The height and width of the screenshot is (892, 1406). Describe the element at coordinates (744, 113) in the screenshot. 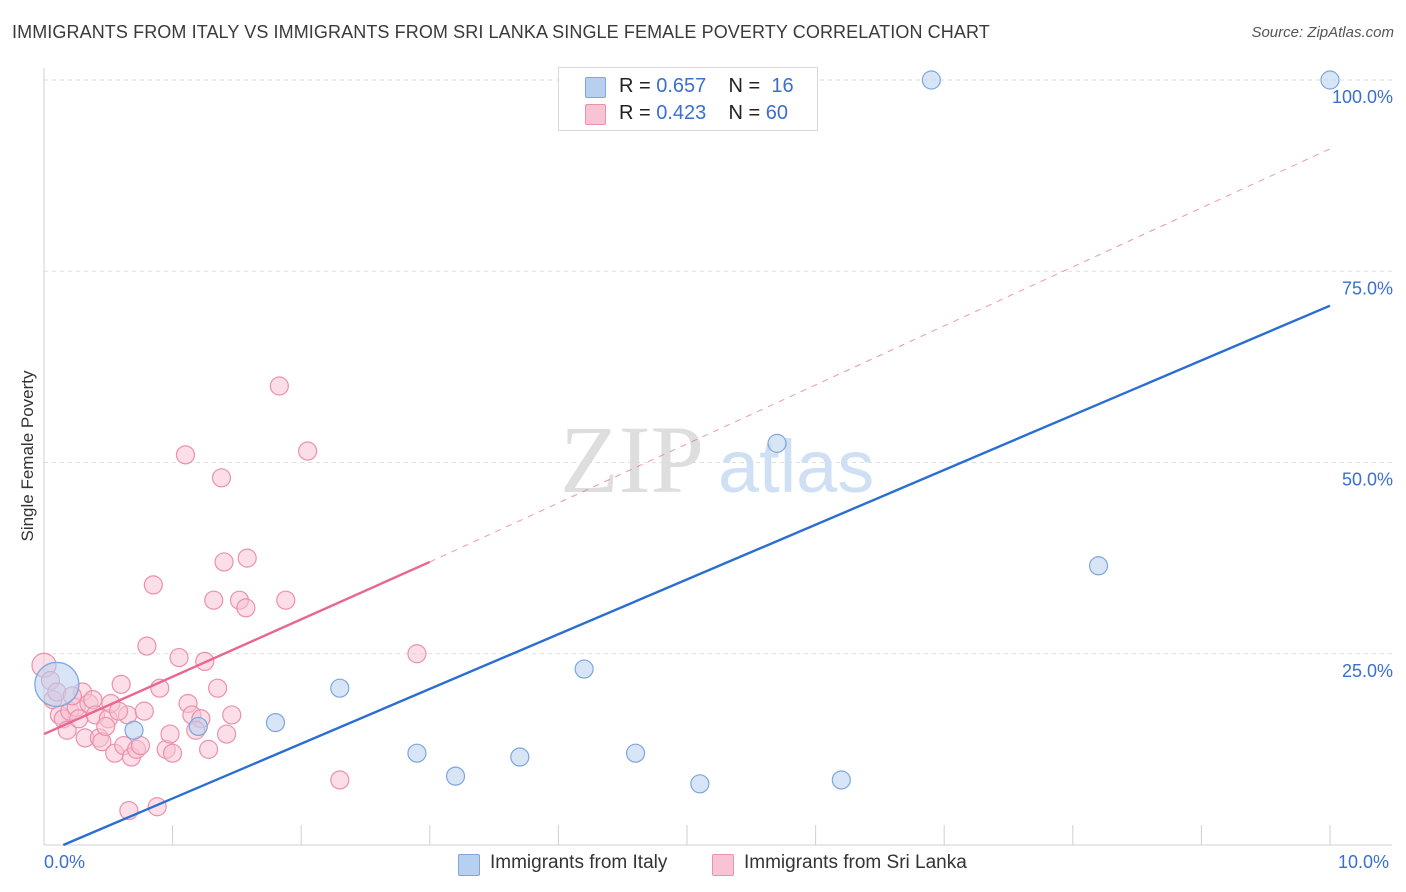

I see `legend-srilanka-n-label: N =` at that location.